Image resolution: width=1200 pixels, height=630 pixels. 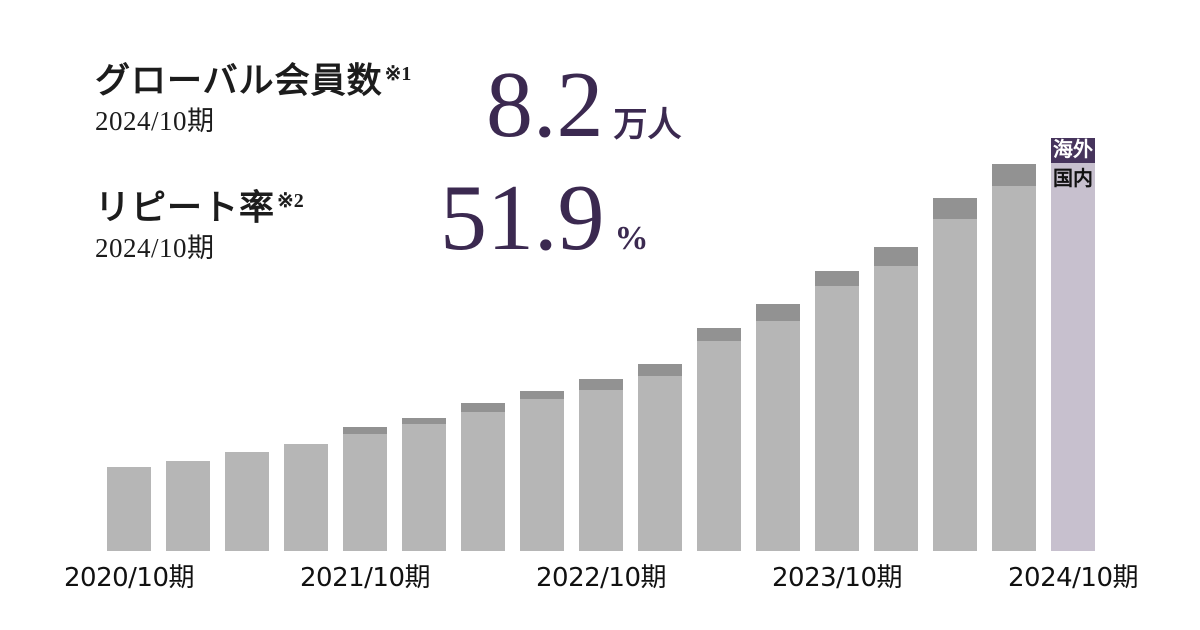 I want to click on repeat-rate-stat: リピート率 ※2 2024/10期, so click(x=199, y=222).